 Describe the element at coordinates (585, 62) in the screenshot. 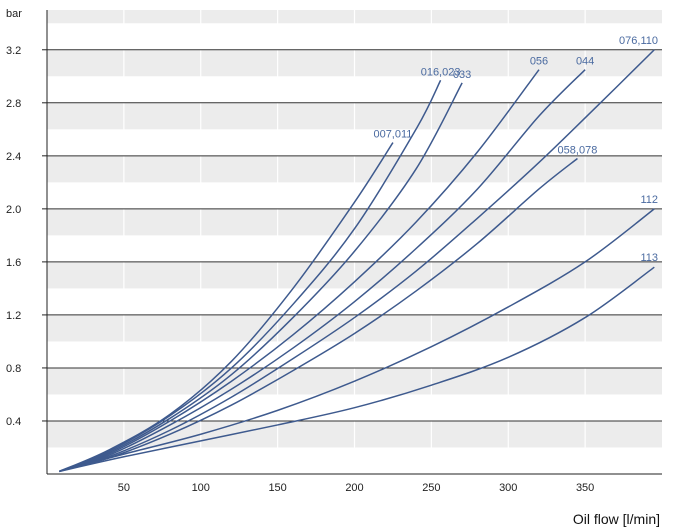

I see `series-label-044: 044` at that location.